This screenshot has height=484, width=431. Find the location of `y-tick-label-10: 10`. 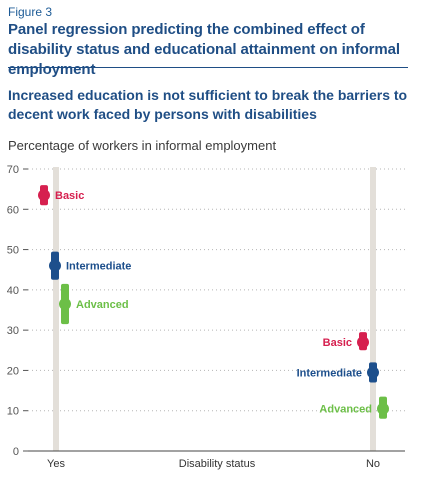

y-tick-label-10: 10 is located at coordinates (13, 412).